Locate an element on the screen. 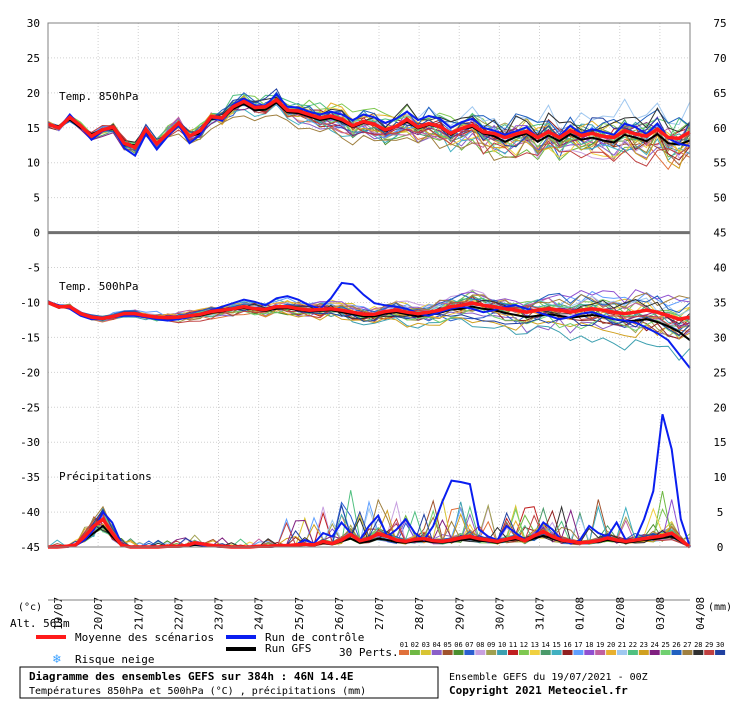  perturbation-number: 27 is located at coordinates (687, 645).